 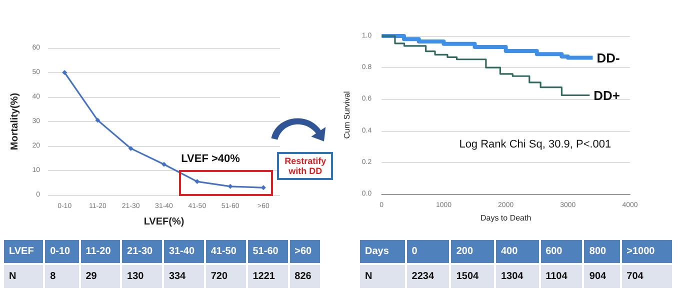 I want to click on text: 0, so click(x=428, y=251).